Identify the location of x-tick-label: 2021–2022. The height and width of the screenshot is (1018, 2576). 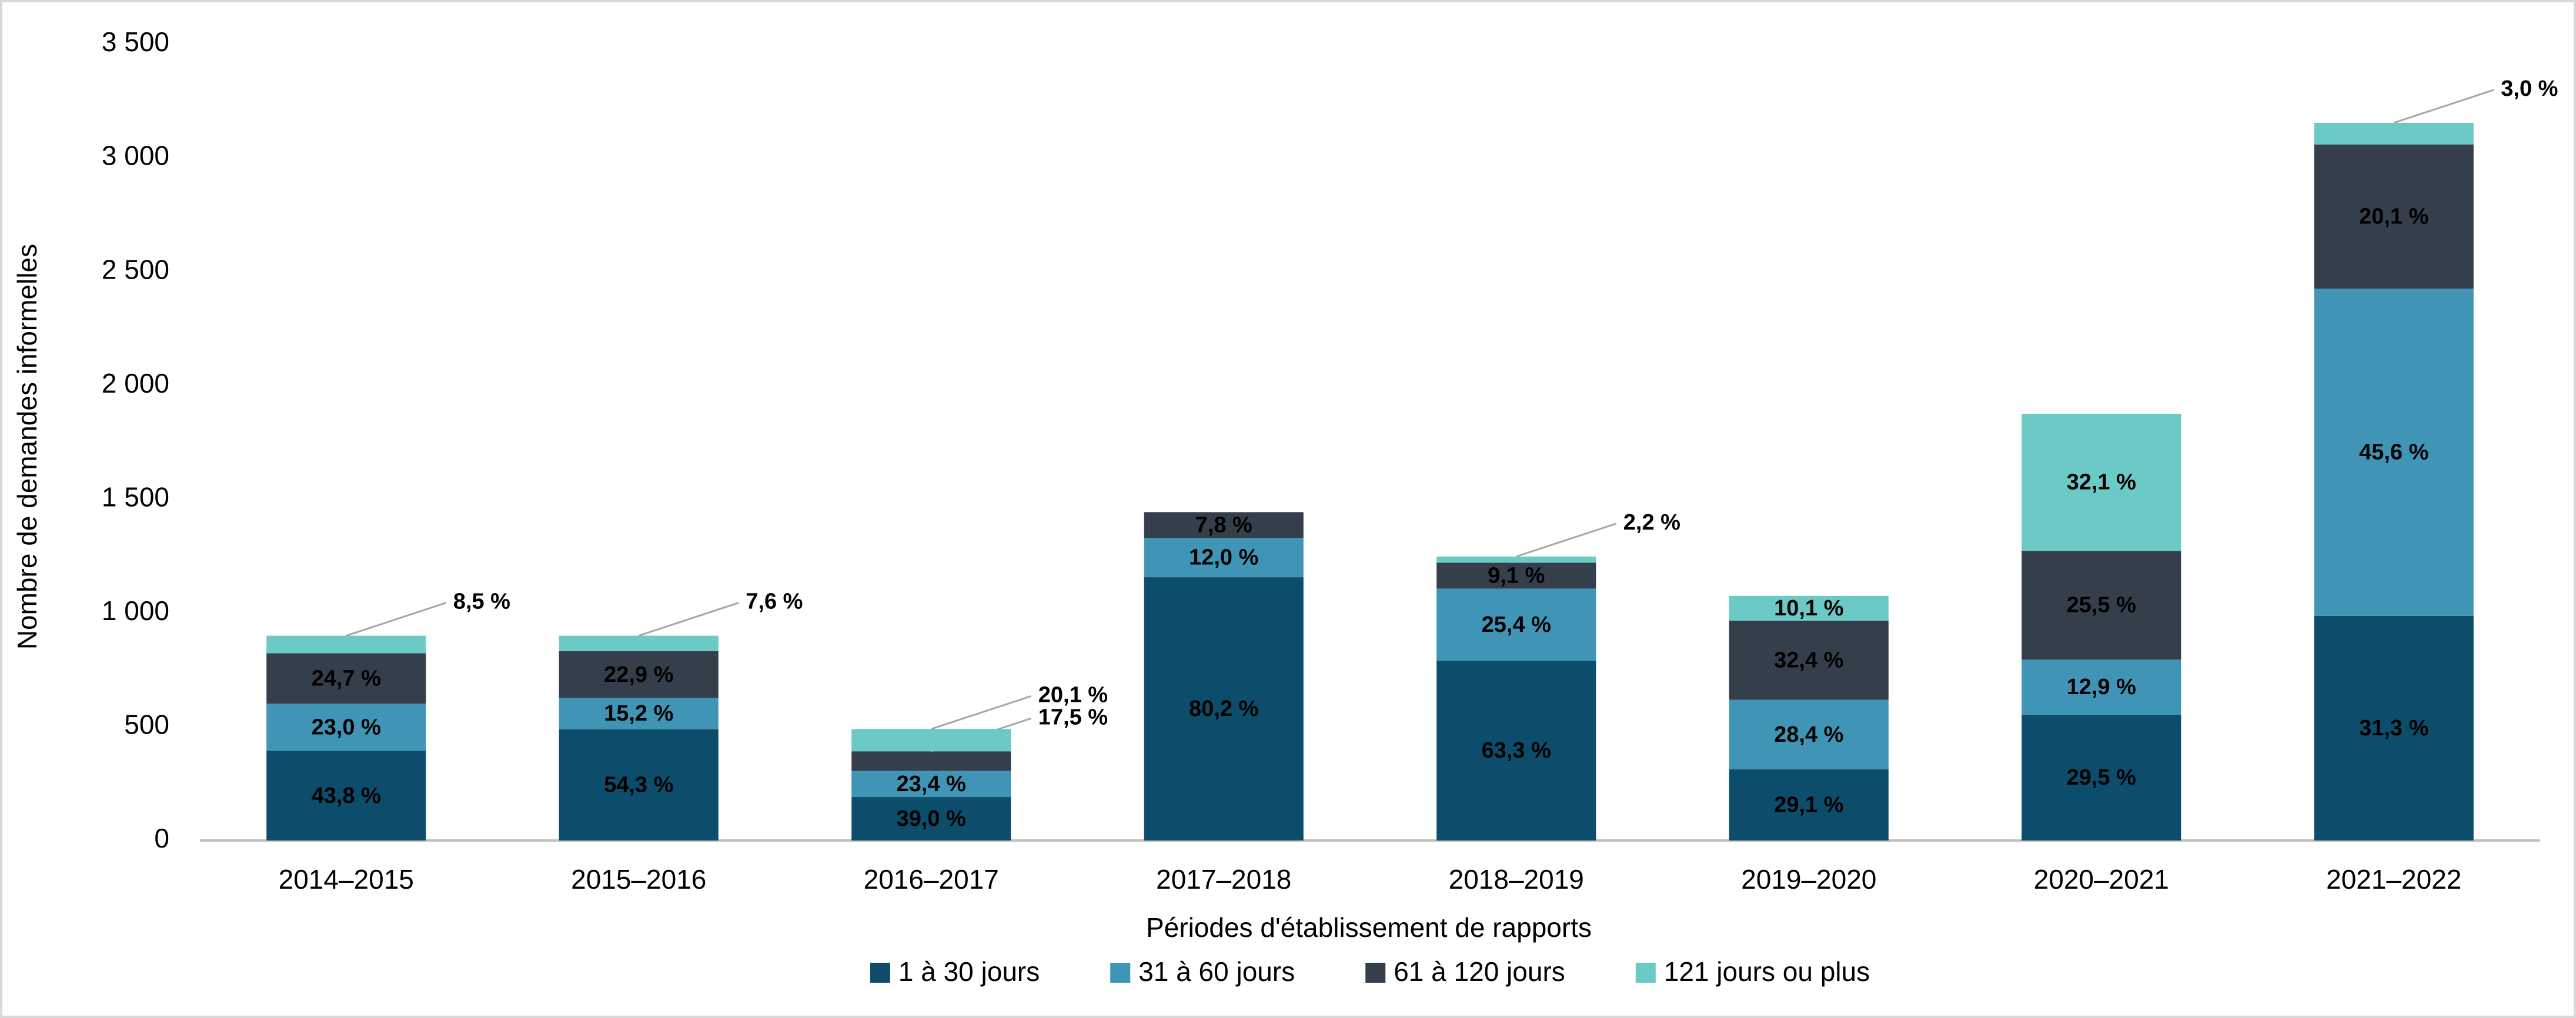
(2393, 879).